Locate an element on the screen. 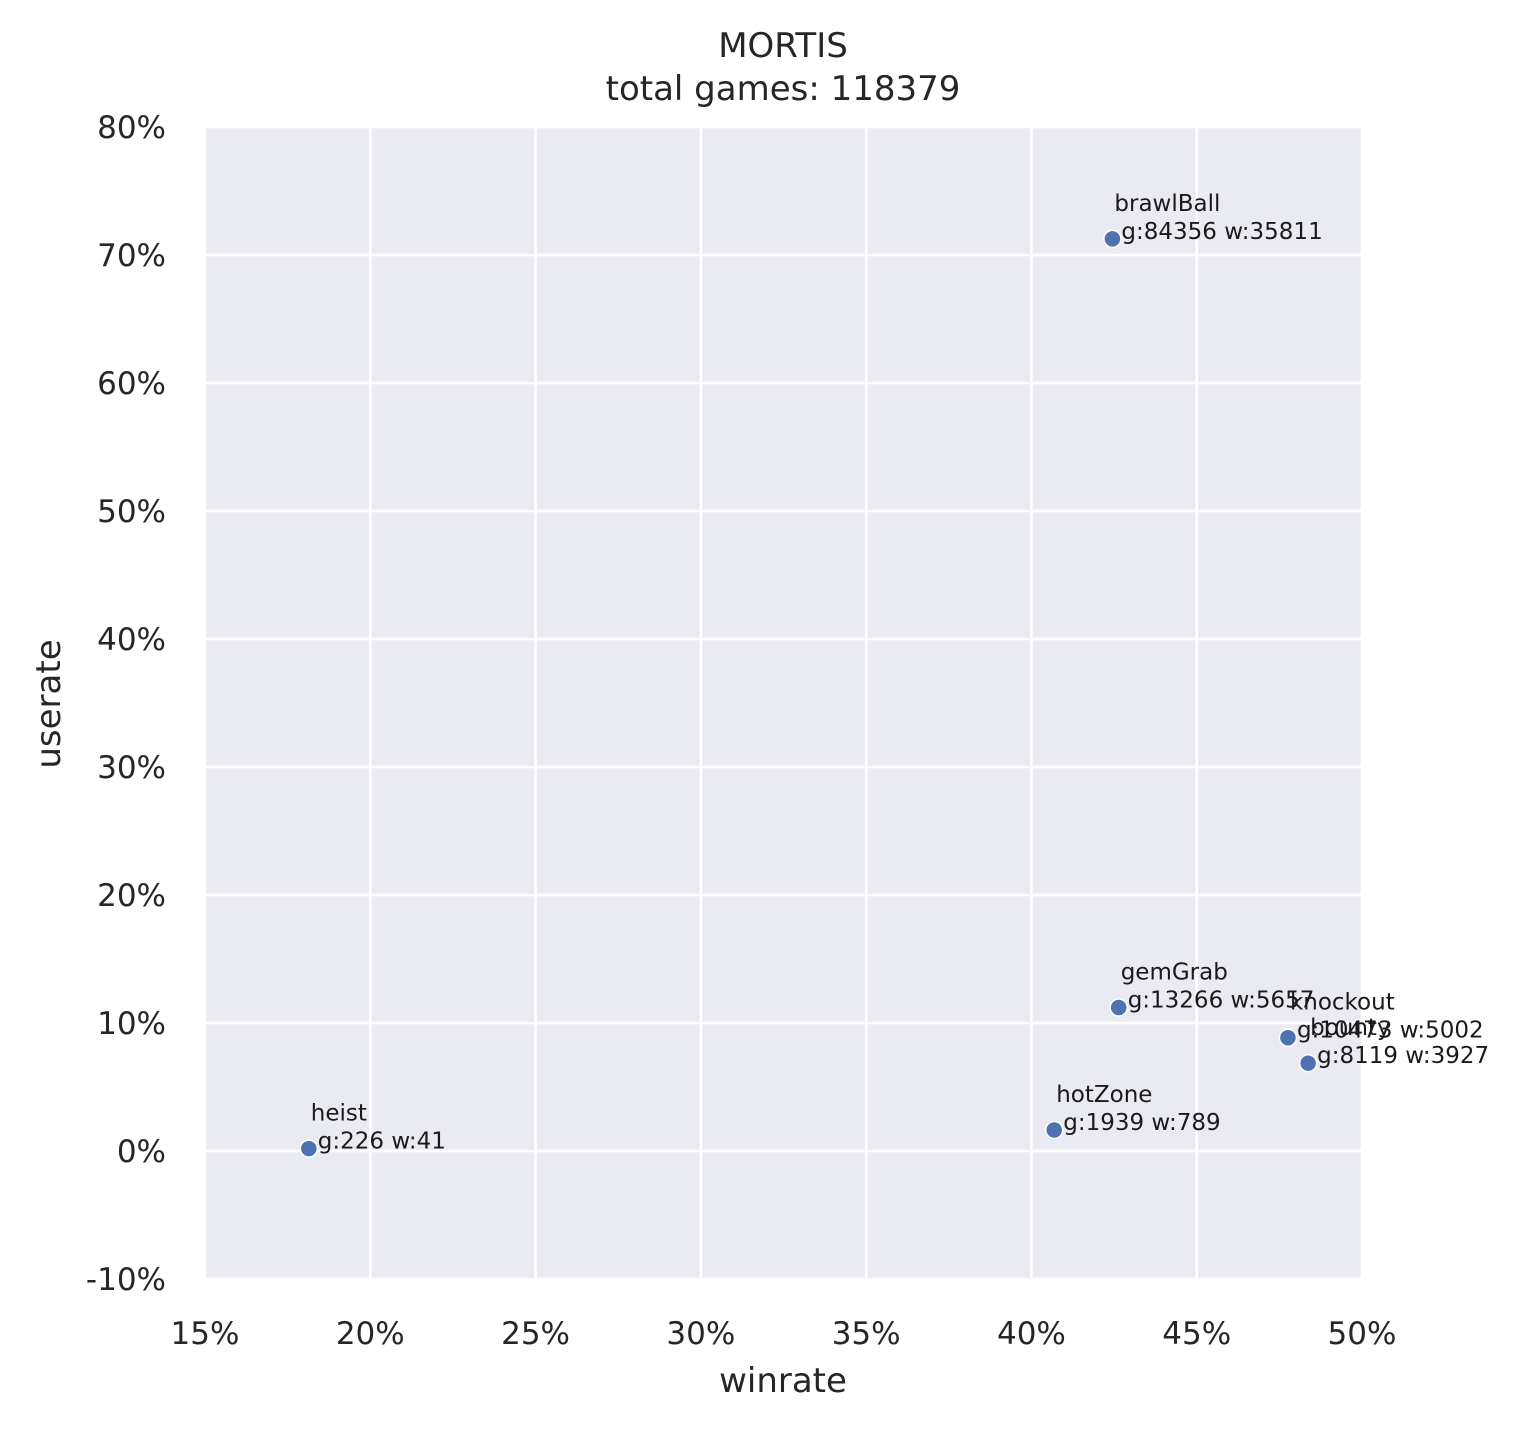  scatter-point-knockout is located at coordinates (1288, 1037).